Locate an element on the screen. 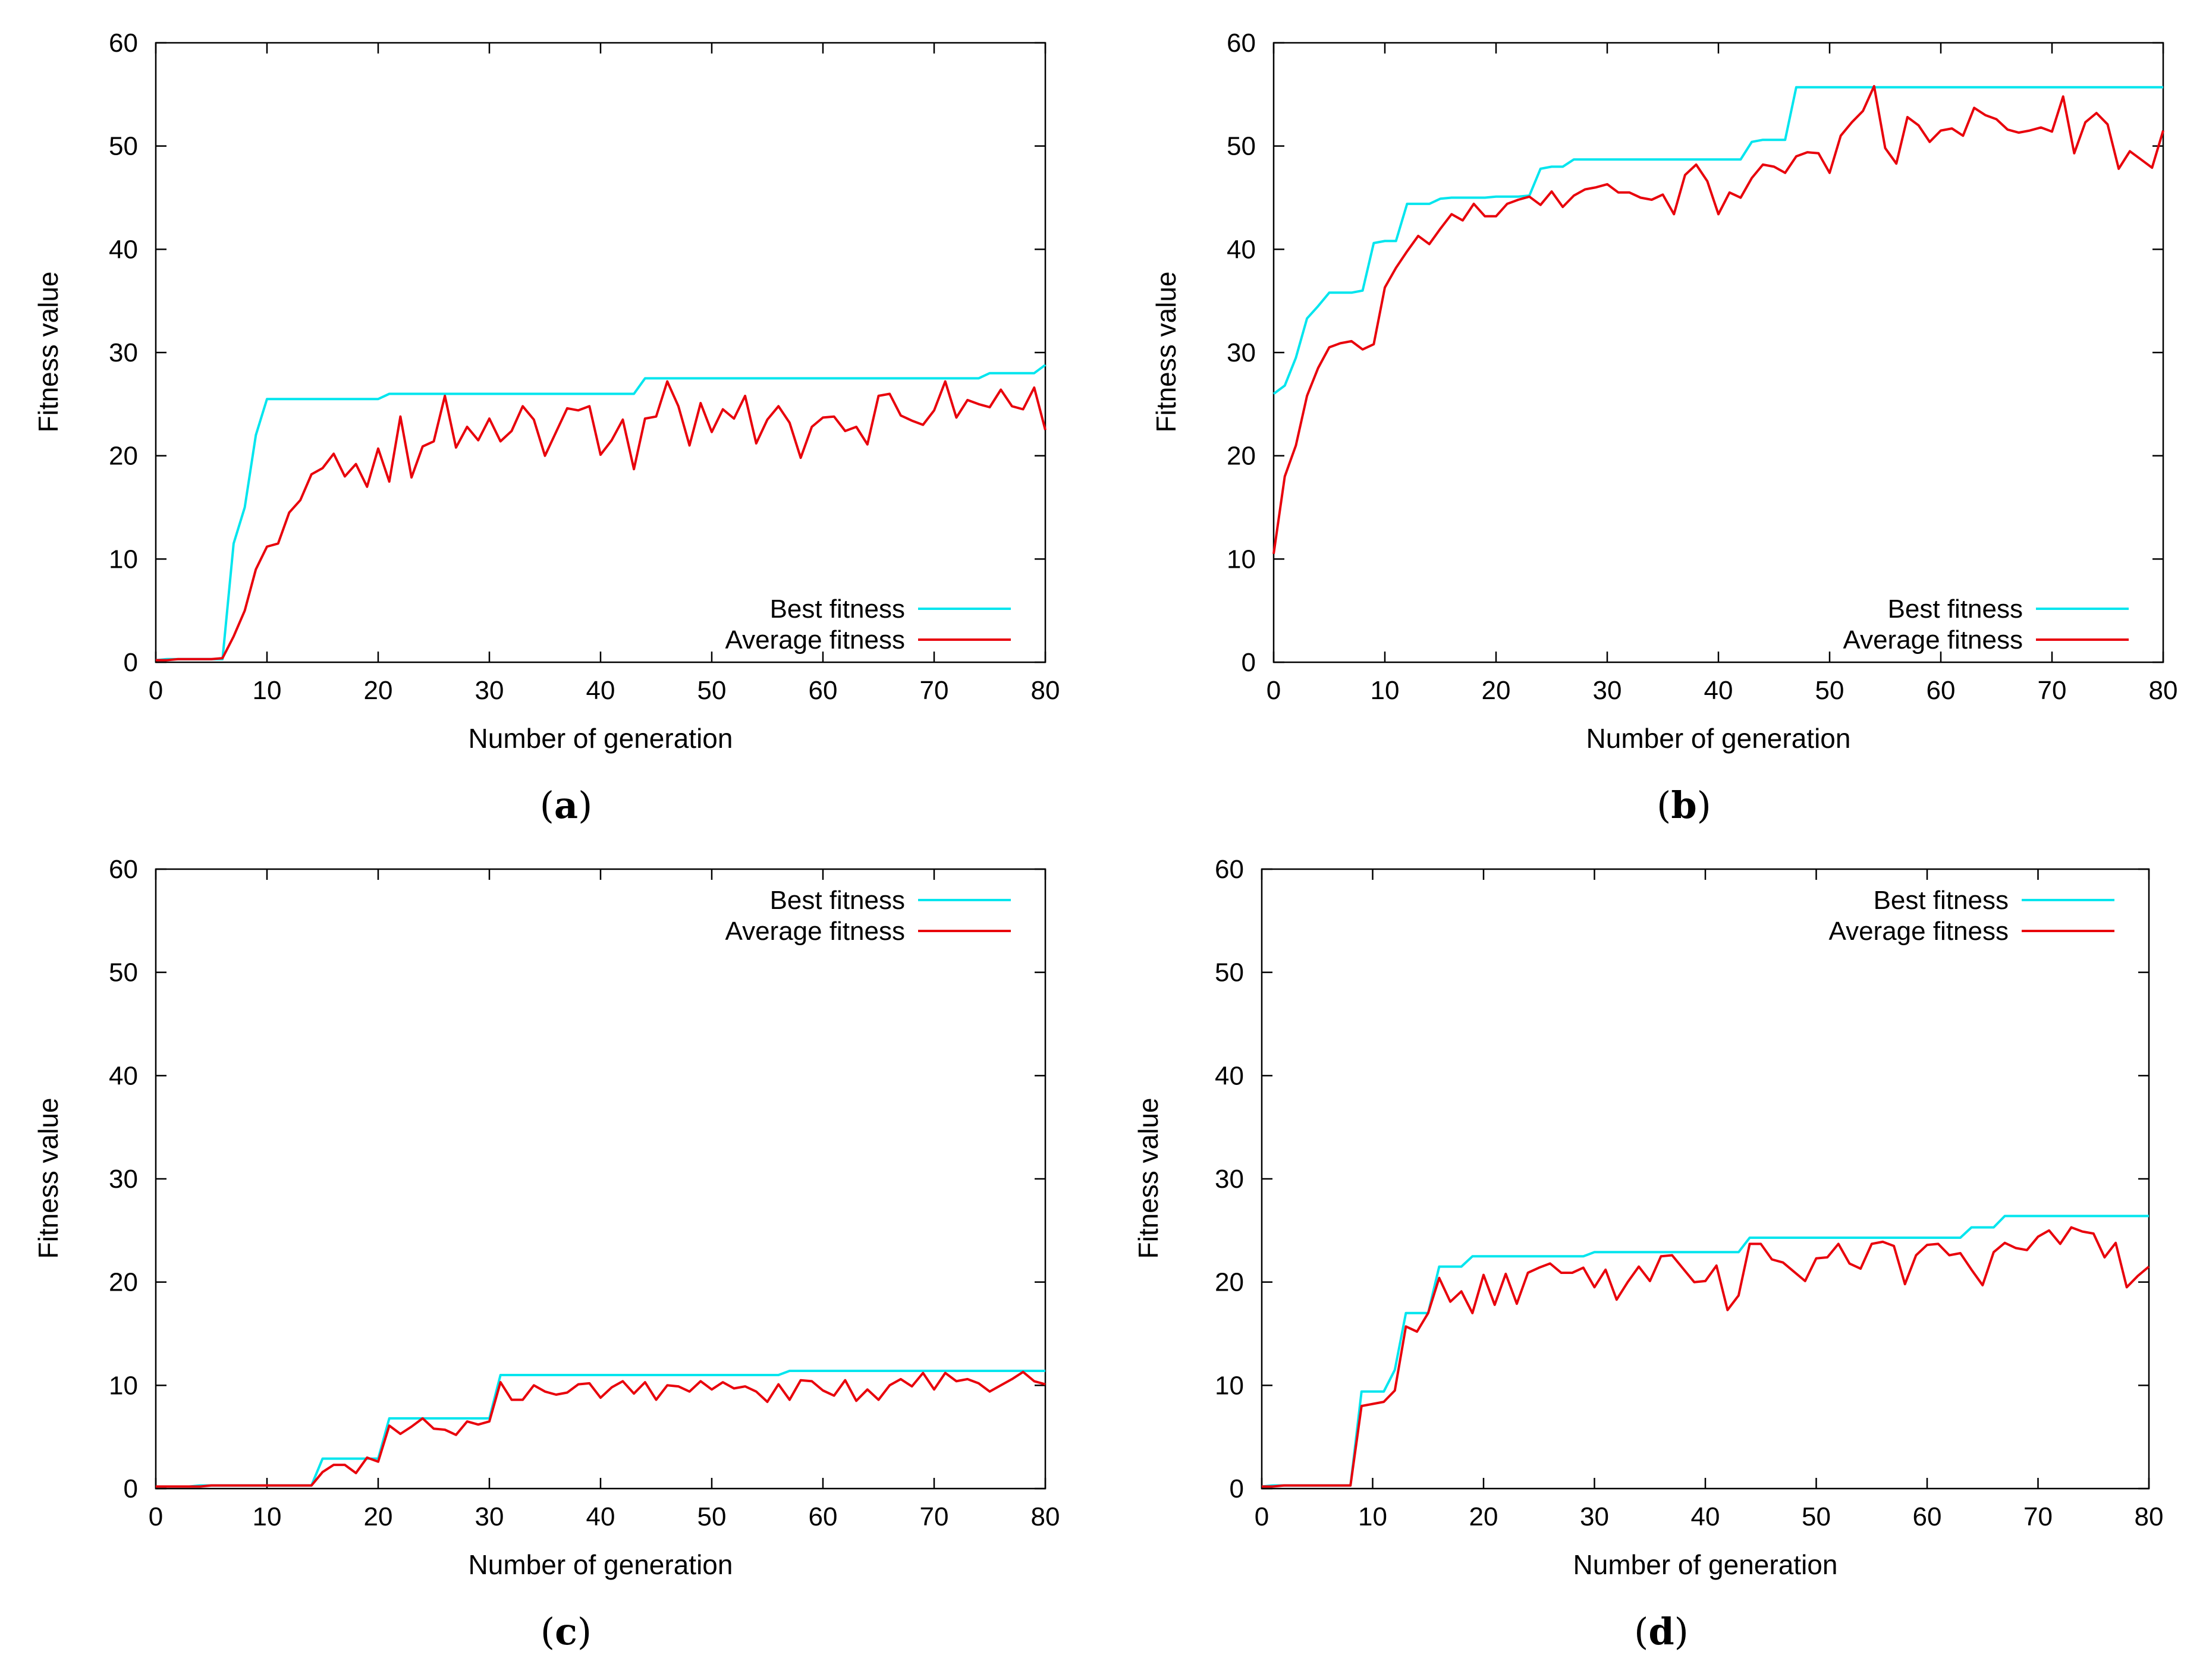  caption-letter: d is located at coordinates (1661, 1631).